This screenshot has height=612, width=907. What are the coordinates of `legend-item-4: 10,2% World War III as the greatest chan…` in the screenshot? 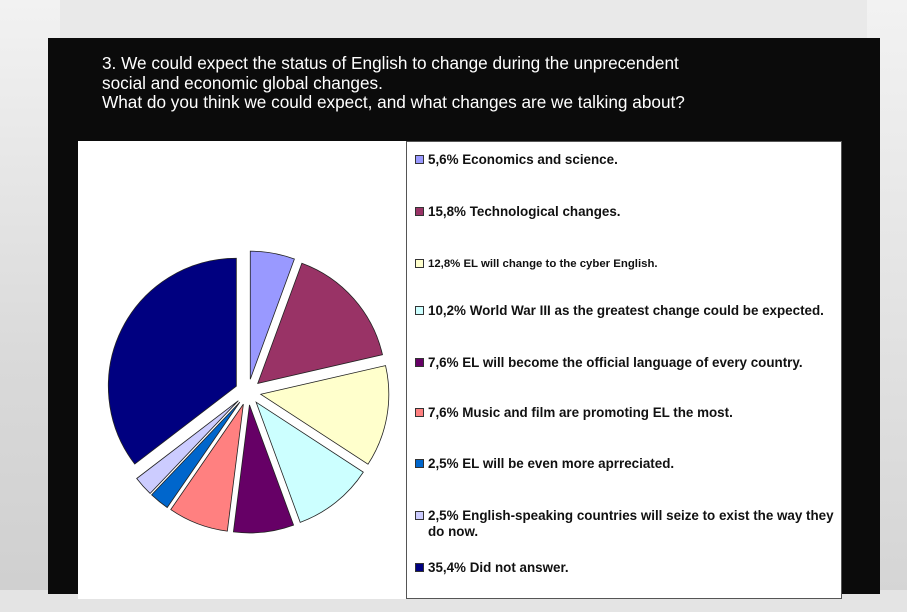 It's located at (626, 311).